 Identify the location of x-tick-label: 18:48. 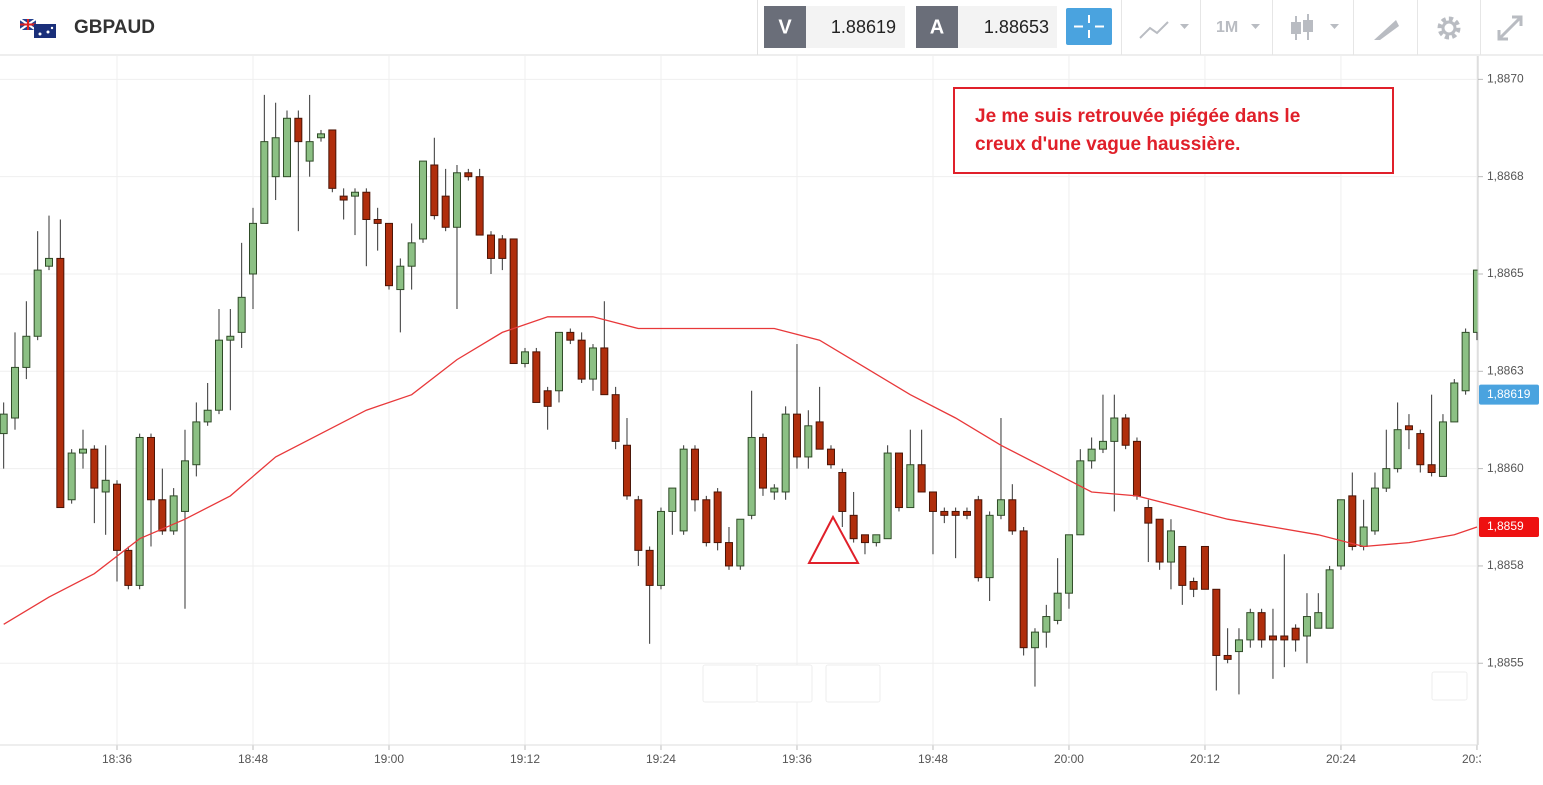
(253, 759).